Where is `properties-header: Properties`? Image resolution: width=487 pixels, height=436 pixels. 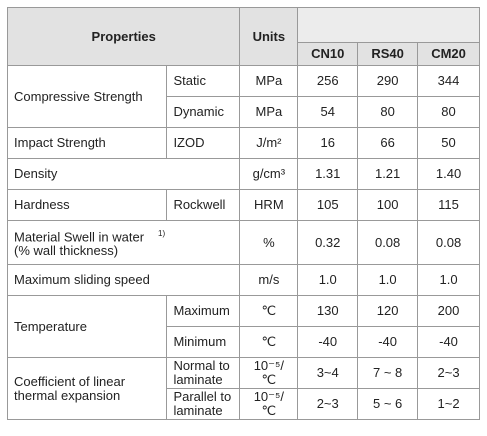 properties-header: Properties is located at coordinates (123, 36).